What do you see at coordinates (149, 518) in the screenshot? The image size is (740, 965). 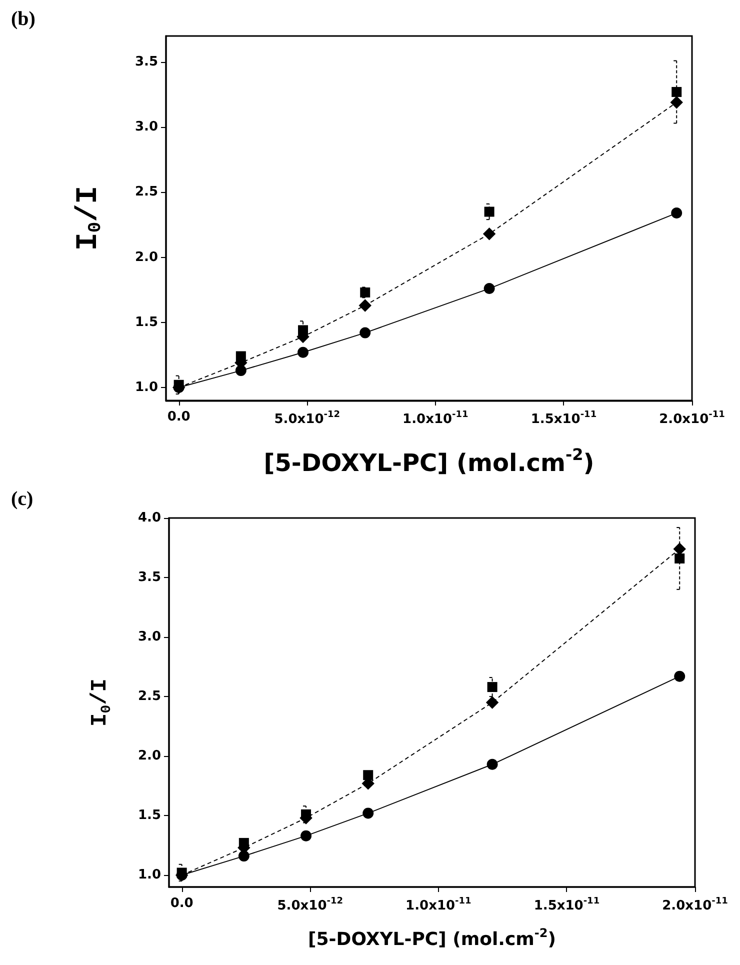 I see `y-tick-label: 4.0` at bounding box center [149, 518].